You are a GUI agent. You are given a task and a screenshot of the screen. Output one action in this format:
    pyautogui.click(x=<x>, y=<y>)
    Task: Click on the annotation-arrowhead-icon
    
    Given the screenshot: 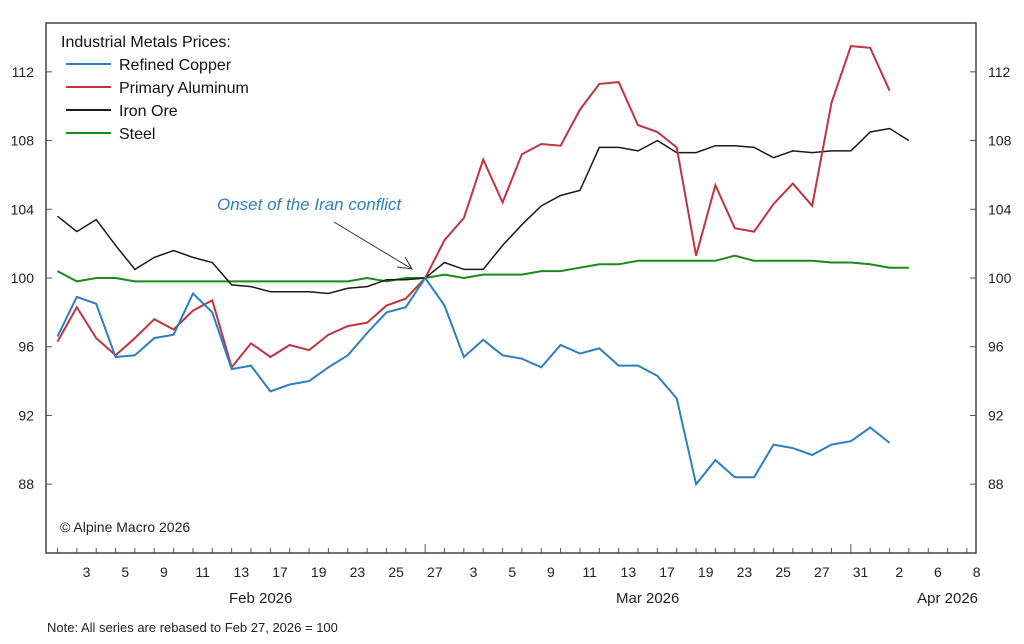 What is the action you would take?
    pyautogui.click(x=404, y=263)
    